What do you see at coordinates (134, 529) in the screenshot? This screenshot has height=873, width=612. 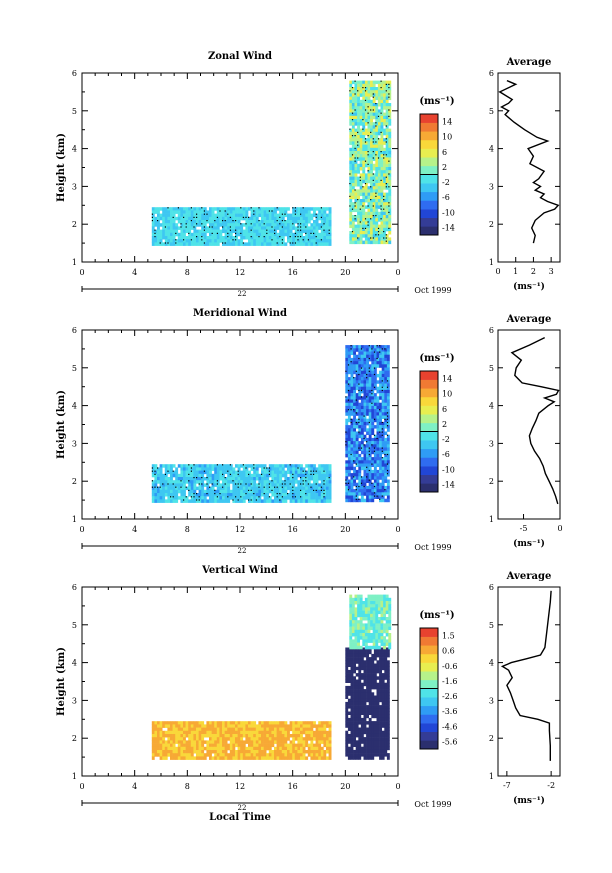 I see `x-tick-label: 4` at bounding box center [134, 529].